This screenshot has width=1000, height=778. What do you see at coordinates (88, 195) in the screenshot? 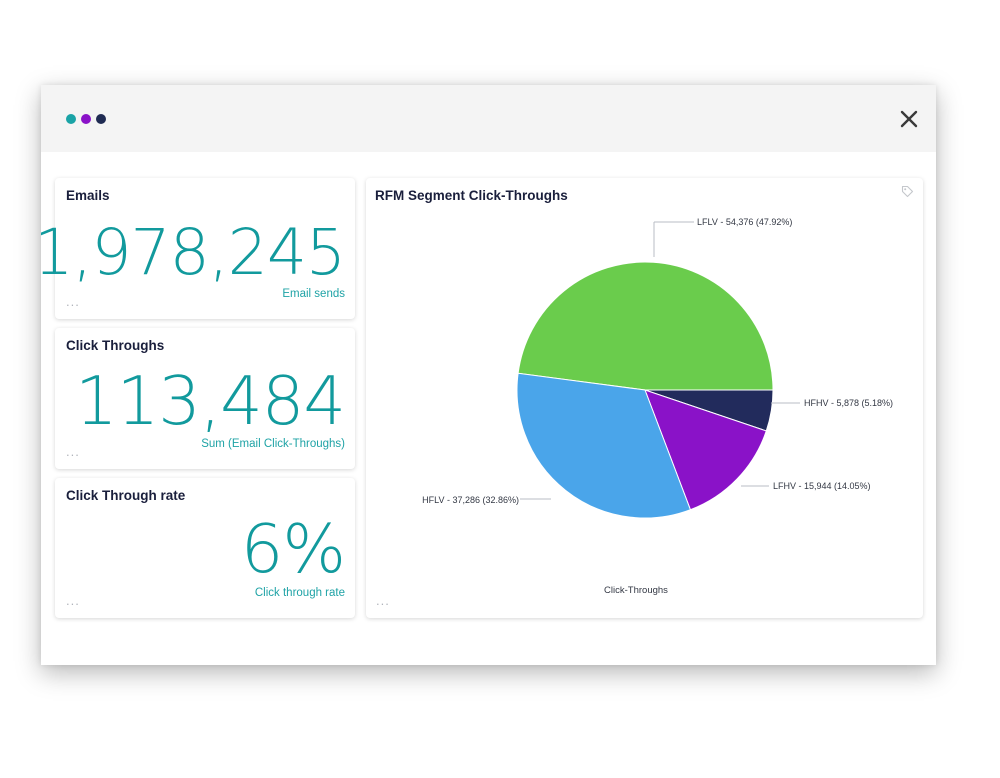
I see `kpi-title: Emails` at bounding box center [88, 195].